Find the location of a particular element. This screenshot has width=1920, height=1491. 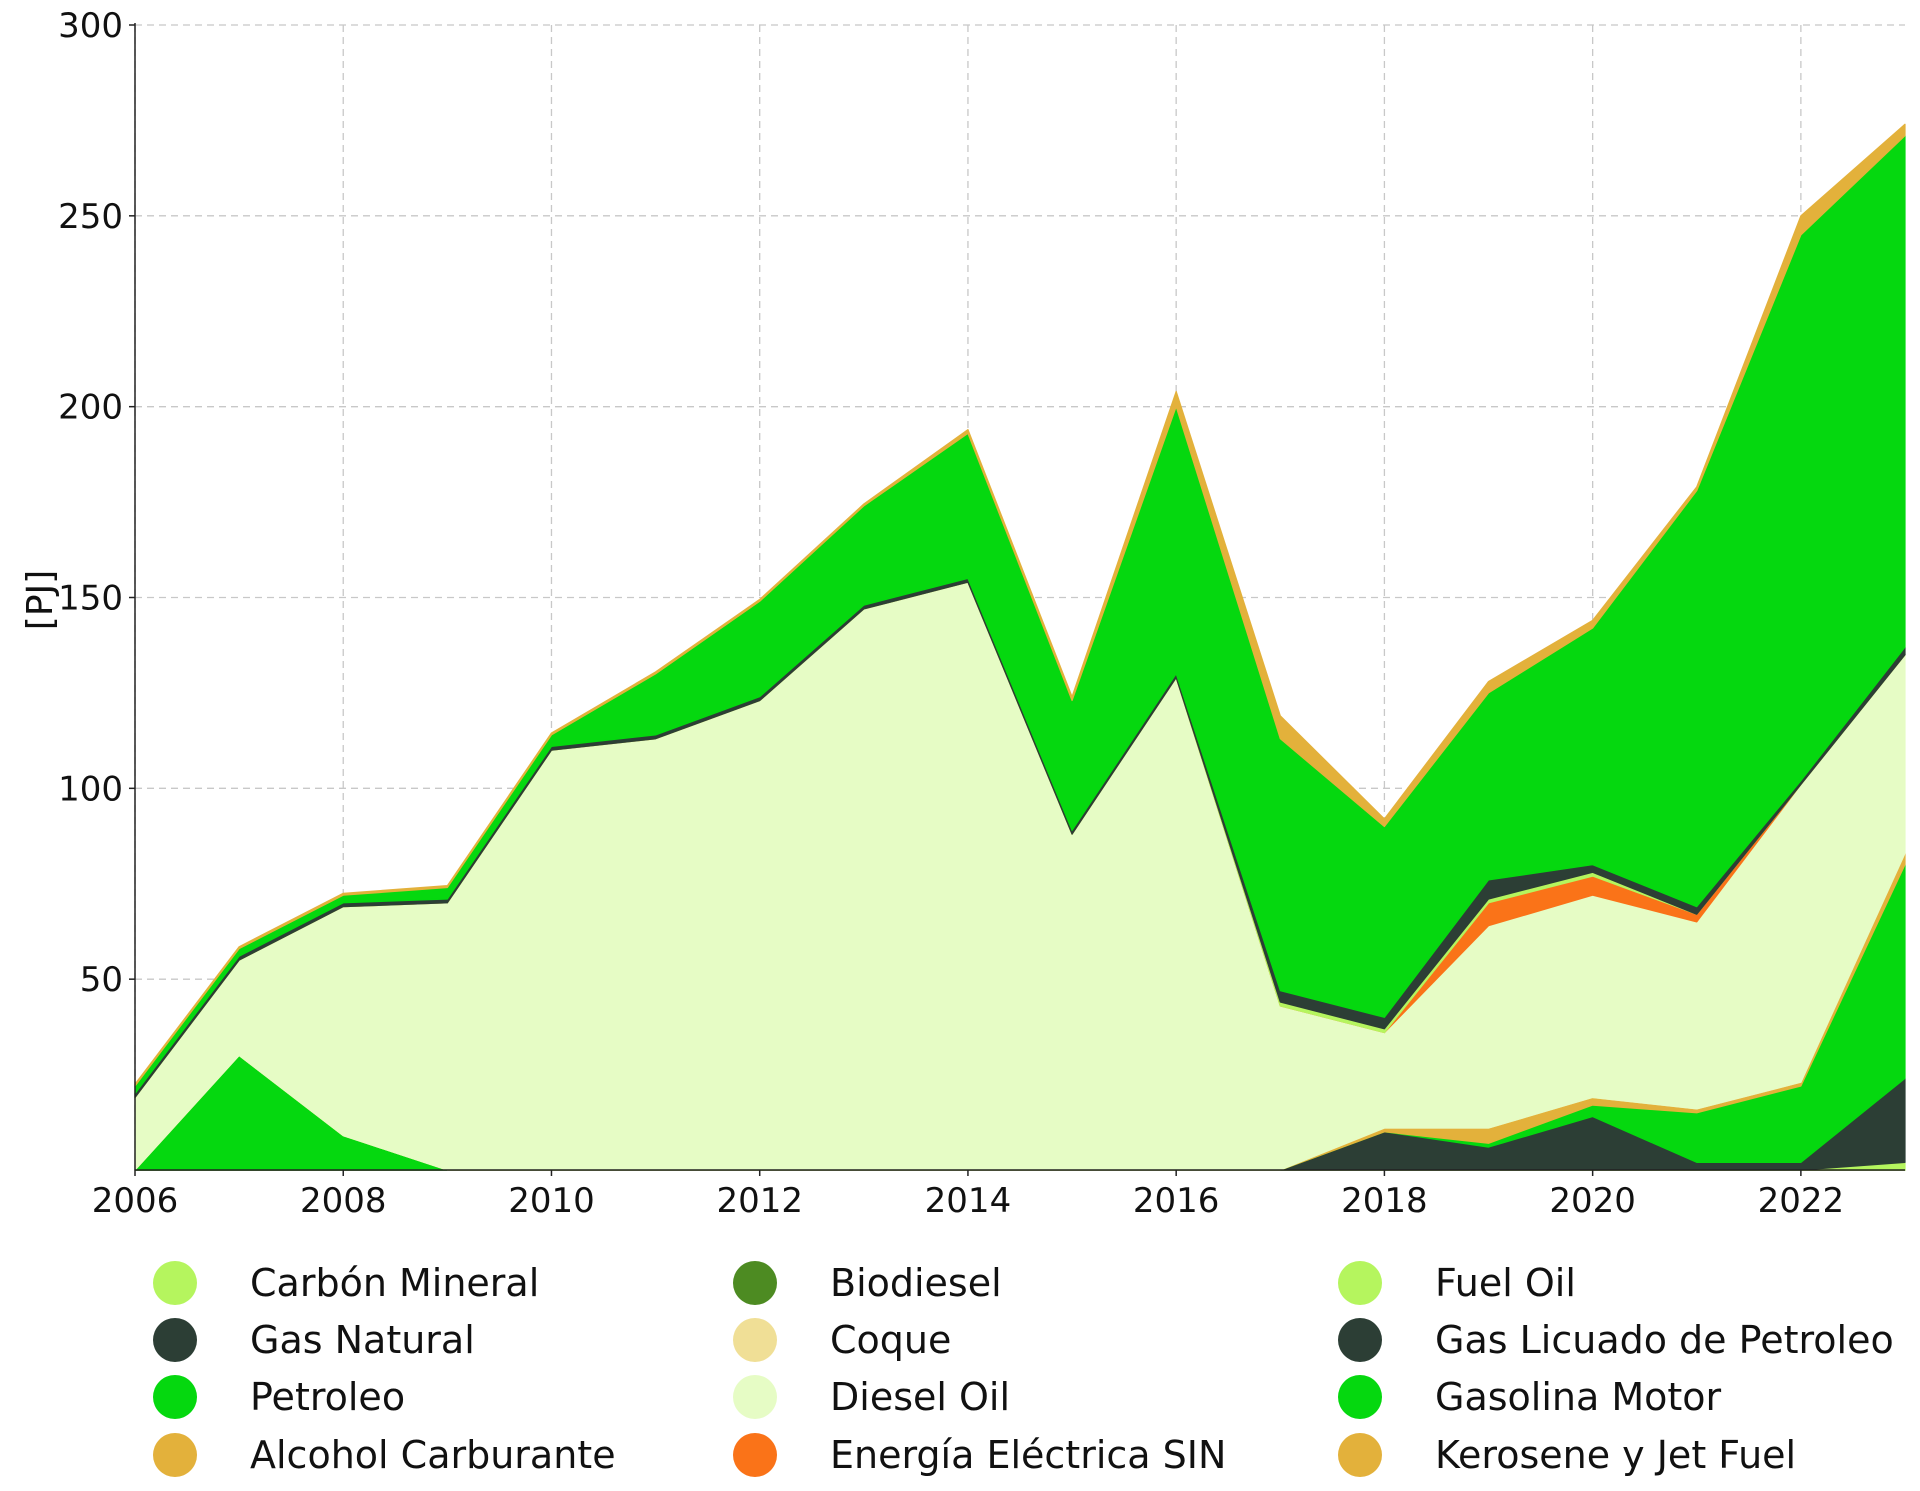

y-axis-title: [PJ] is located at coordinates (40, 600).